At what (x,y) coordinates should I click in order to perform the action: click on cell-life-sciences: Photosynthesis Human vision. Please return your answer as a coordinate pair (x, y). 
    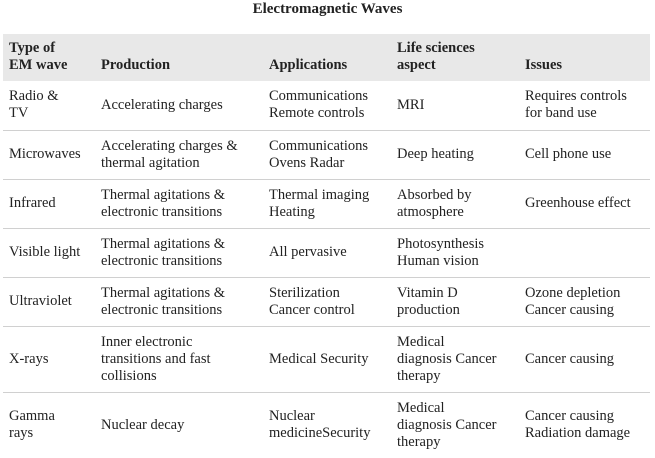
    Looking at the image, I should click on (455, 253).